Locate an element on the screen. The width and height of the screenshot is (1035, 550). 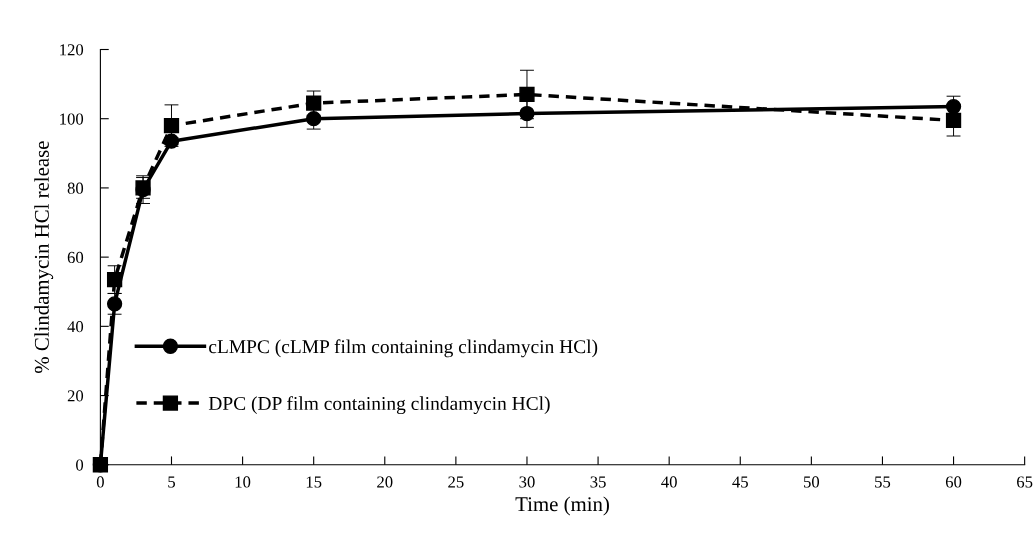
x-tick-label: 20 is located at coordinates (385, 482).